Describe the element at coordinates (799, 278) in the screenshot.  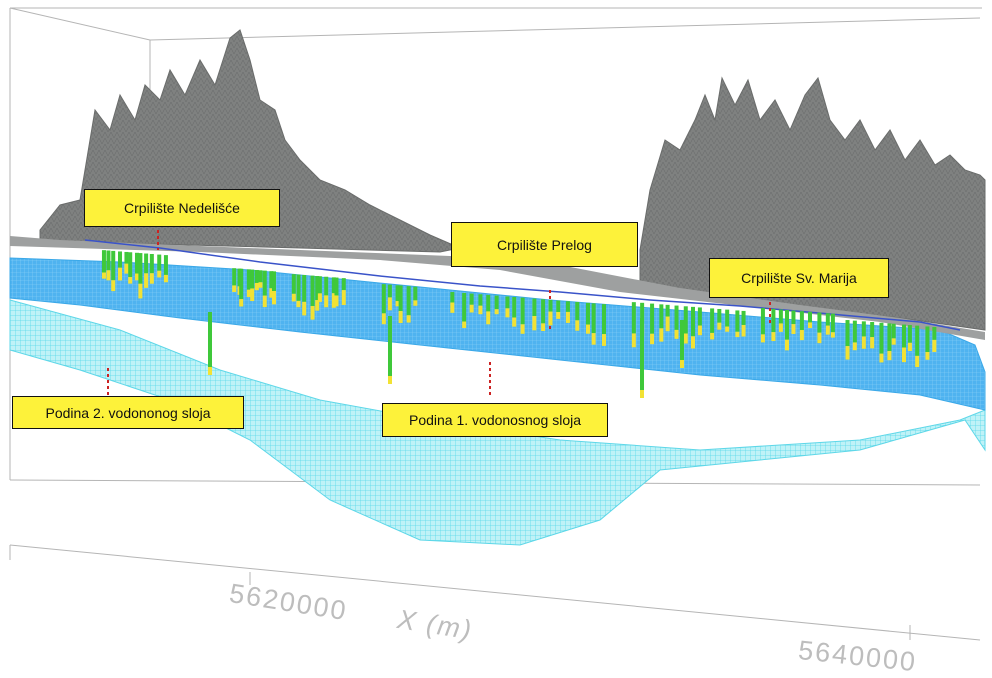
I see `label-crpiliste-sv-marija: Crpilište Sv. Marija` at that location.